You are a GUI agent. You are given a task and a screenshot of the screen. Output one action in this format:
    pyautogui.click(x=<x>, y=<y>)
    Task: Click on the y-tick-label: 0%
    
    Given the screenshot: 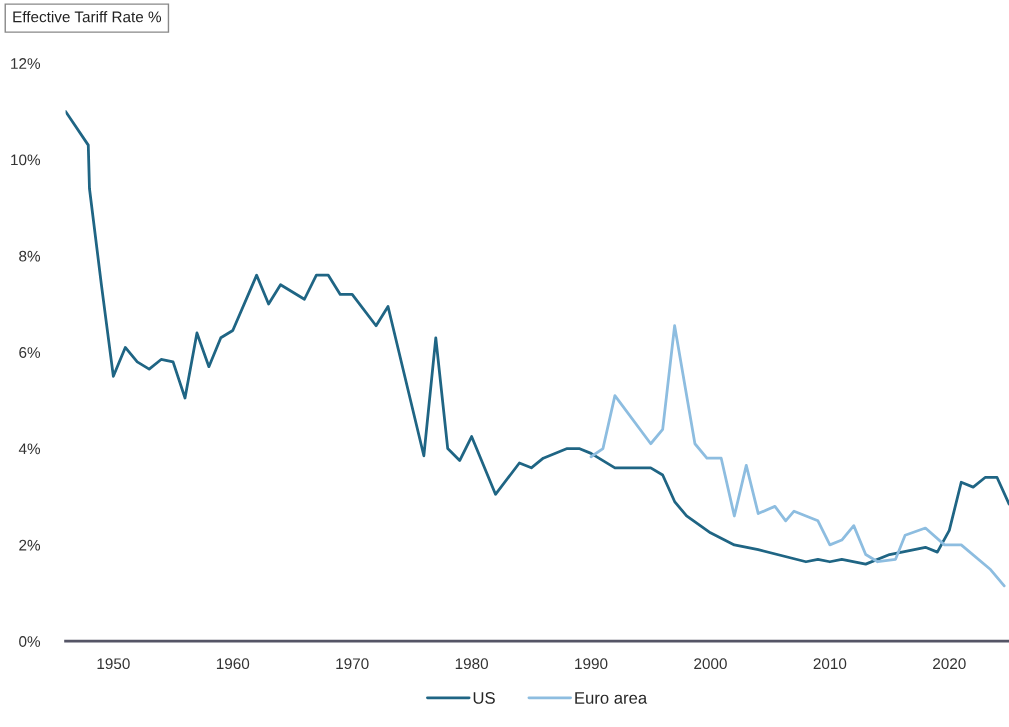 What is the action you would take?
    pyautogui.click(x=30, y=641)
    